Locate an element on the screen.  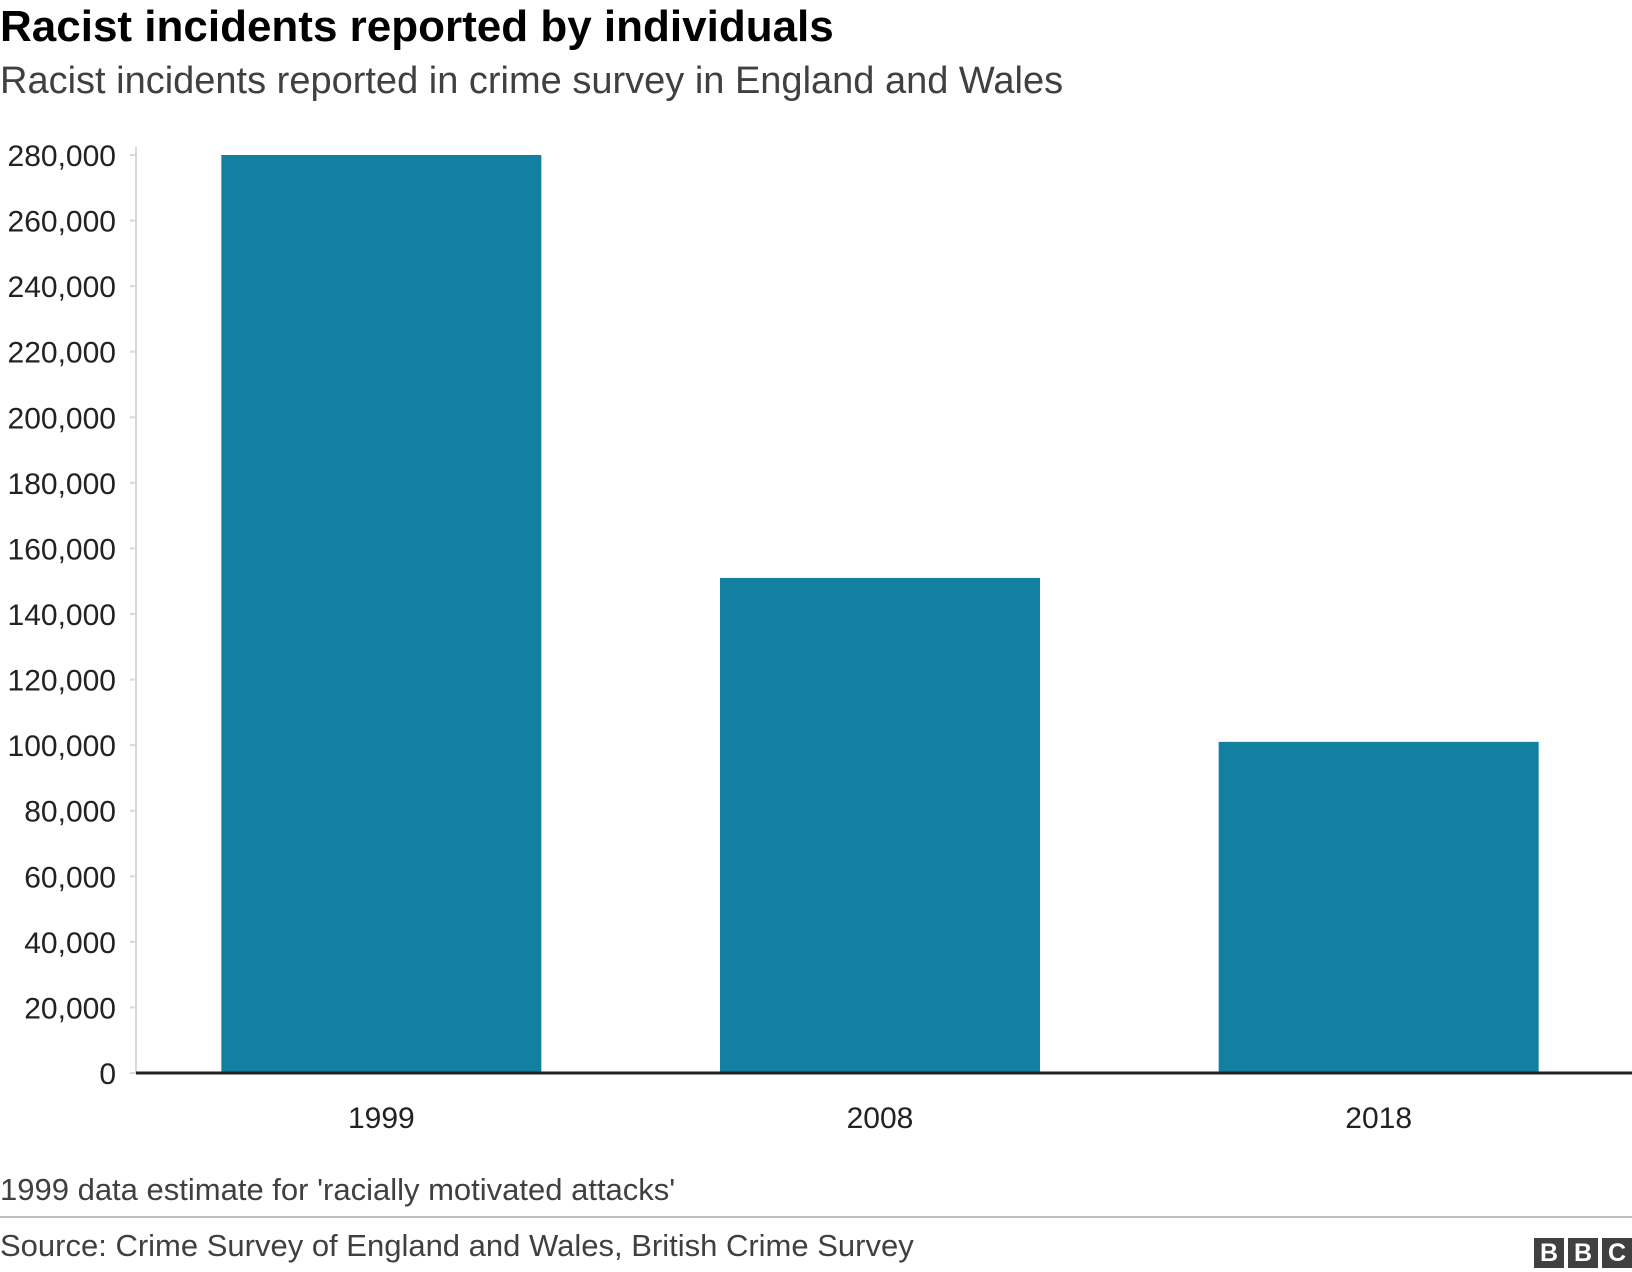
y-tick-label: 0 is located at coordinates (107, 1074).